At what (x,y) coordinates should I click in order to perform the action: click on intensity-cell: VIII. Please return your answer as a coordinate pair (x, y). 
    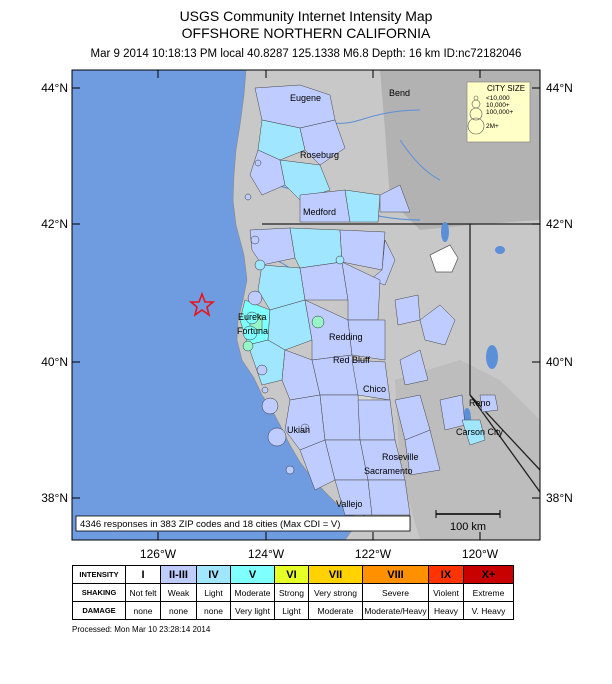
    Looking at the image, I should click on (395, 574).